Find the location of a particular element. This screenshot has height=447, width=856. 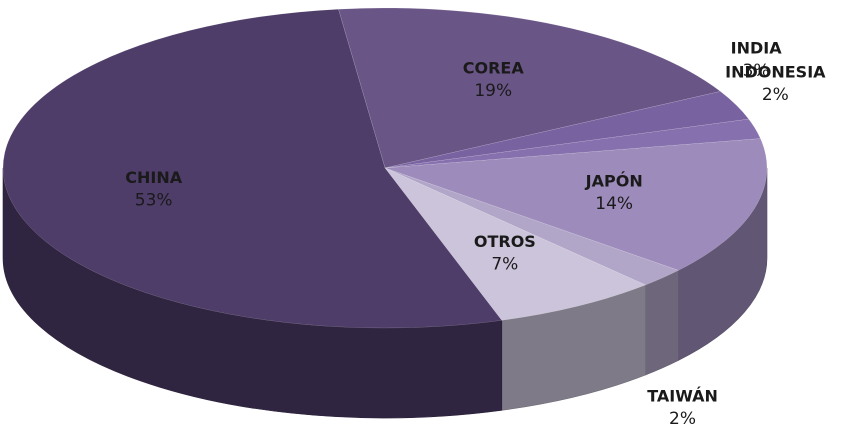

slice-value-label: 14% is located at coordinates (614, 204).